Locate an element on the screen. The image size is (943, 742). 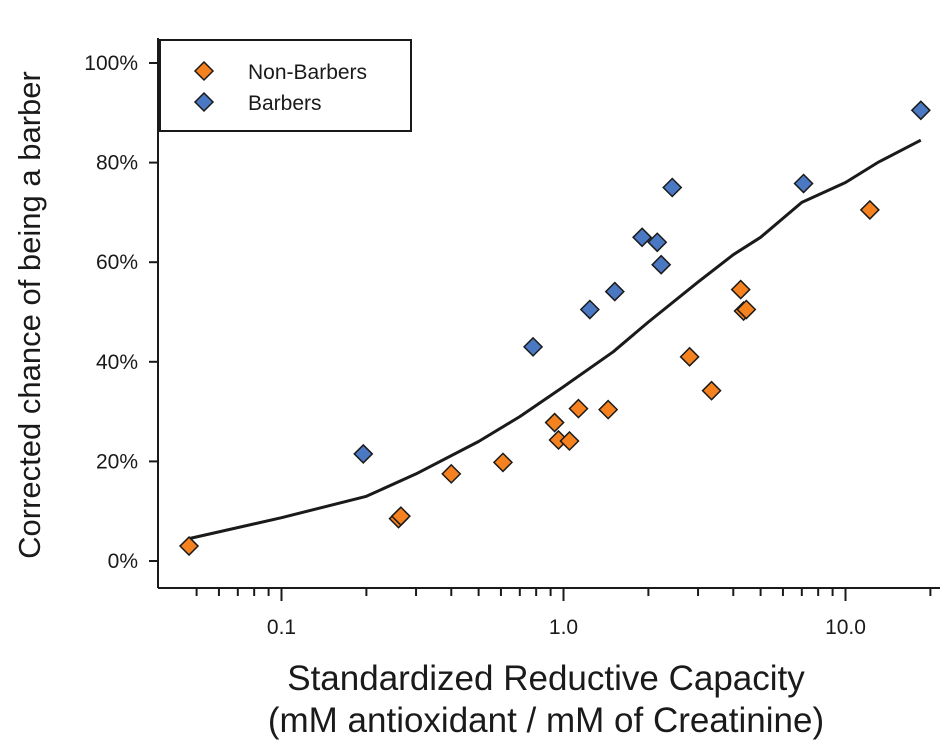
legend: Non-Barbers Barbers is located at coordinates (280, 87).